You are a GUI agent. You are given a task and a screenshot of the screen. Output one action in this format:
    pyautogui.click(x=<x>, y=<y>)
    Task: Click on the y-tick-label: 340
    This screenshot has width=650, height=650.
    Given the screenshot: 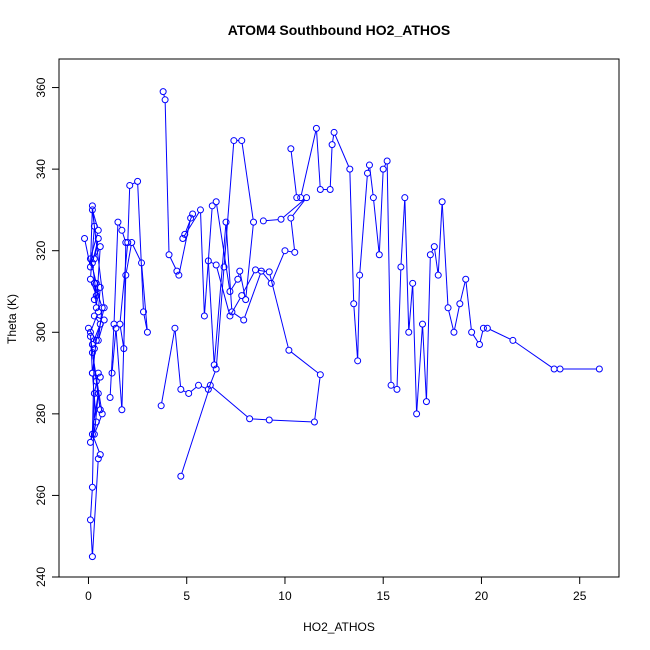 What is the action you would take?
    pyautogui.click(x=41, y=169)
    